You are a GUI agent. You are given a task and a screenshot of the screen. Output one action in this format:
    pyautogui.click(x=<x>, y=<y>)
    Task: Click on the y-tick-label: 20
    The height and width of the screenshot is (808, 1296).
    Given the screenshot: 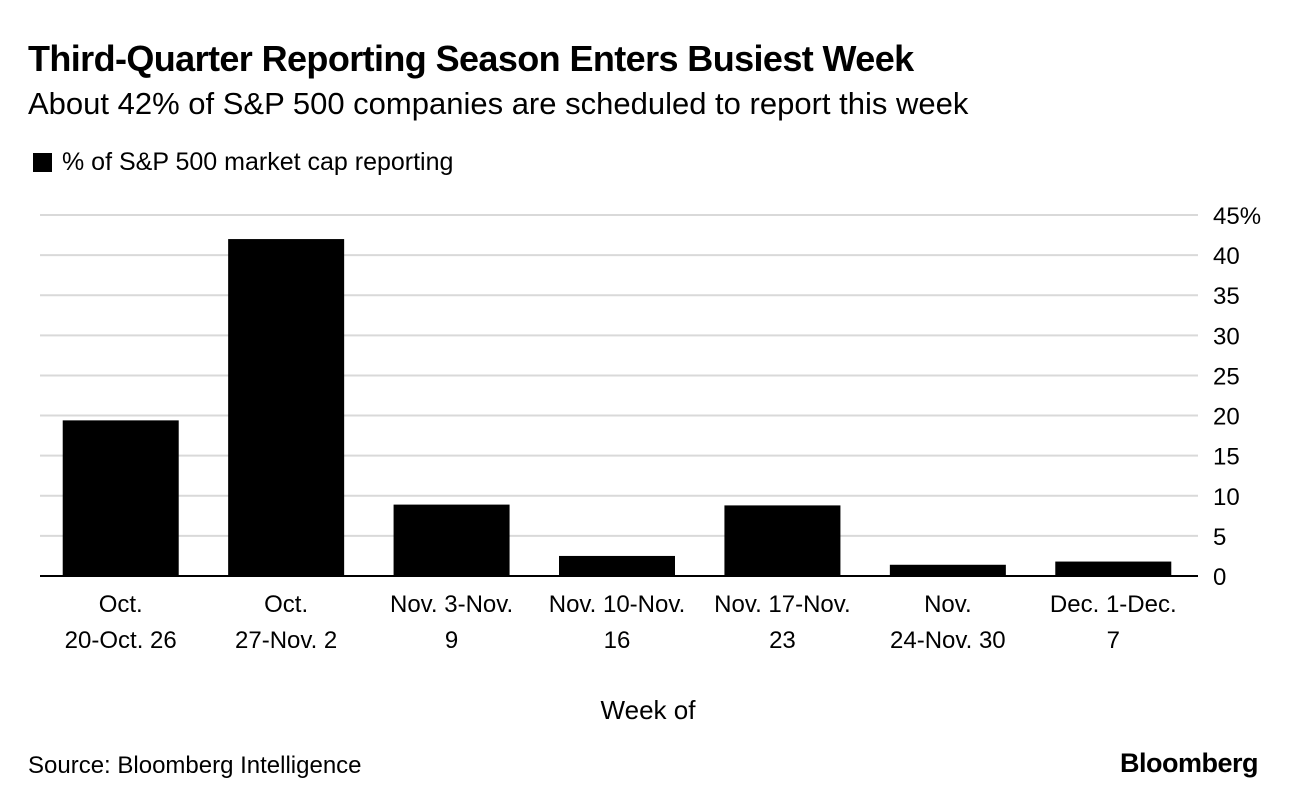 What is the action you would take?
    pyautogui.click(x=1226, y=417)
    